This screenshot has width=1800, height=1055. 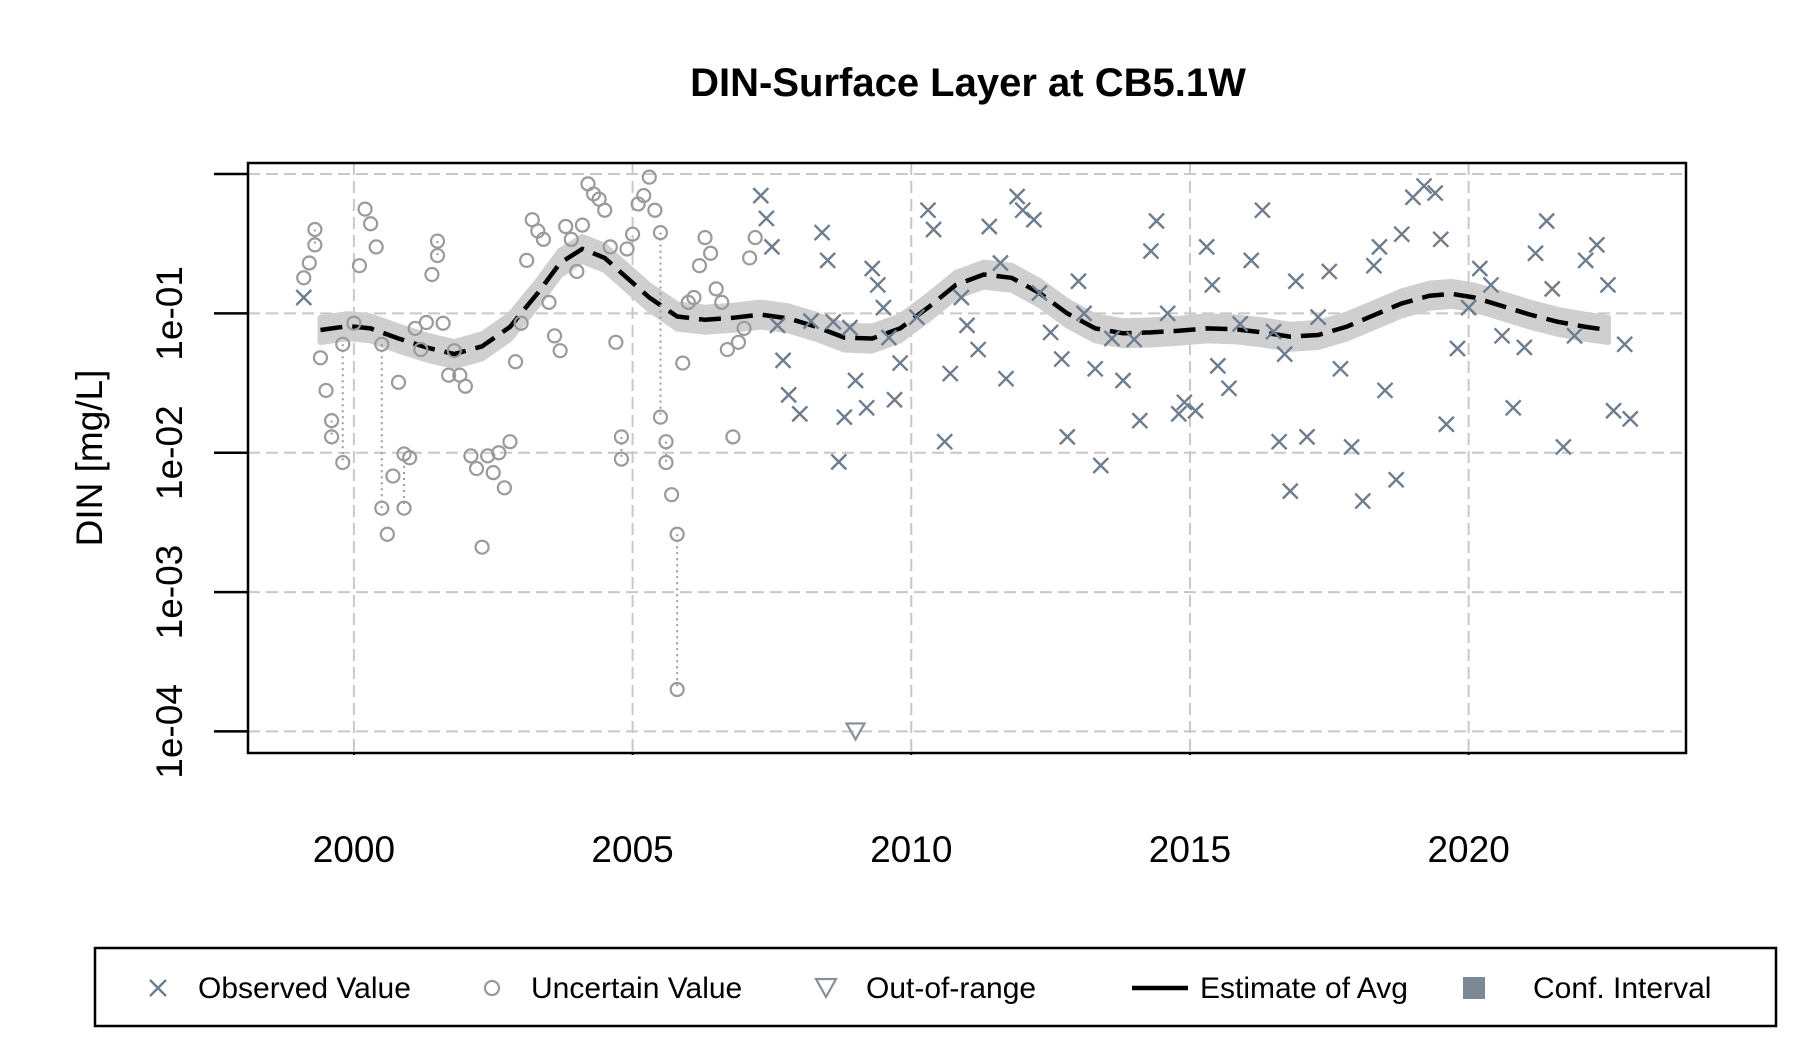 What do you see at coordinates (169, 731) in the screenshot?
I see `y-tick-label: 1e-04` at bounding box center [169, 731].